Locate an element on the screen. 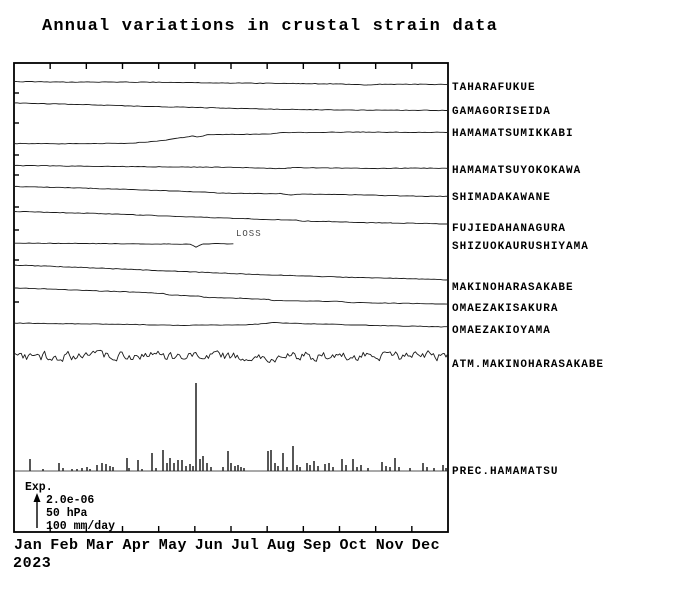 The height and width of the screenshot is (600, 700). station-label-makinoharasakabe: MAKINOHARASAKABE is located at coordinates (513, 288).